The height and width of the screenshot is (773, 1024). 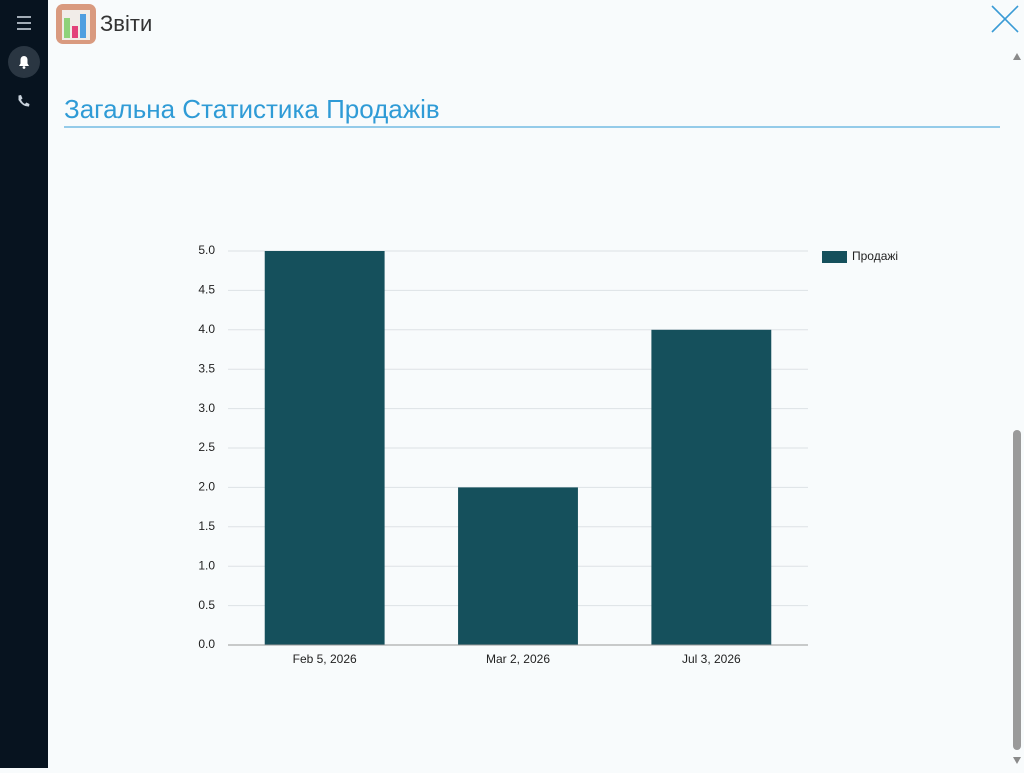 I want to click on scrollbar, so click(x=1017, y=408).